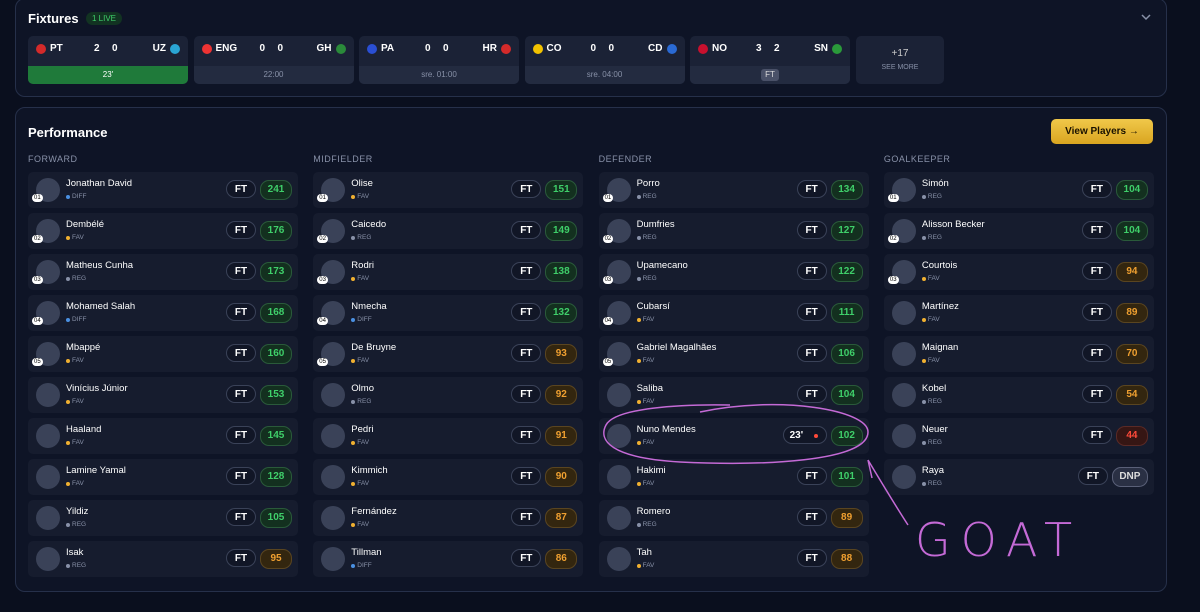  What do you see at coordinates (900, 53) in the screenshot?
I see `more-count: +17` at bounding box center [900, 53].